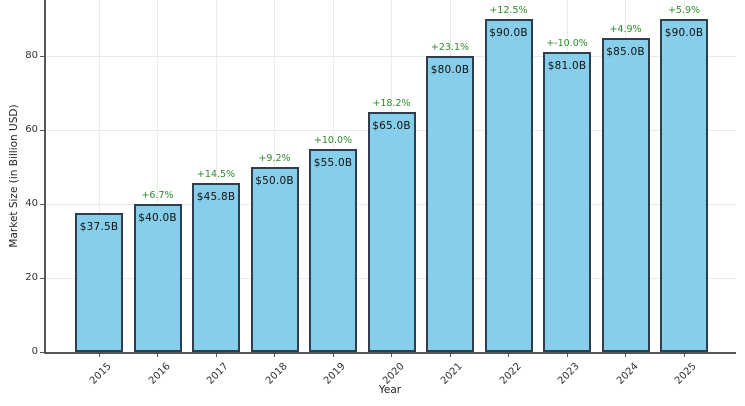 The image size is (745, 406). I want to click on x-tick-label: 2019, so click(335, 374).